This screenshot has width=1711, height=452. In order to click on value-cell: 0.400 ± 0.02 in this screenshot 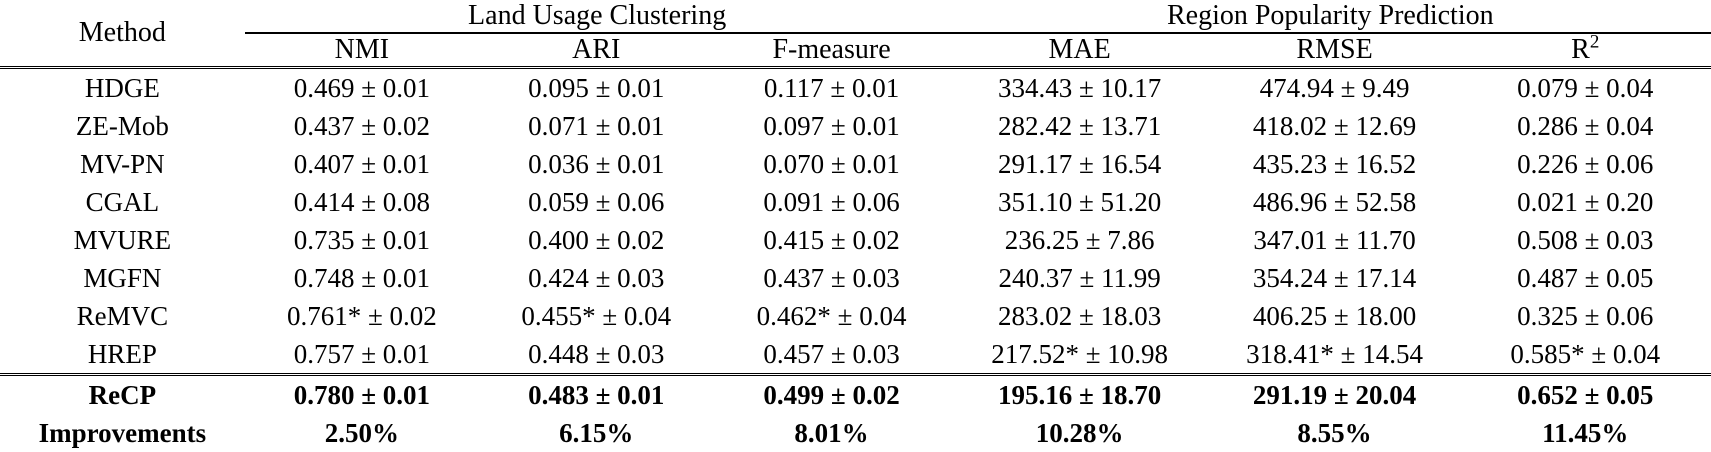, I will do `click(596, 239)`.